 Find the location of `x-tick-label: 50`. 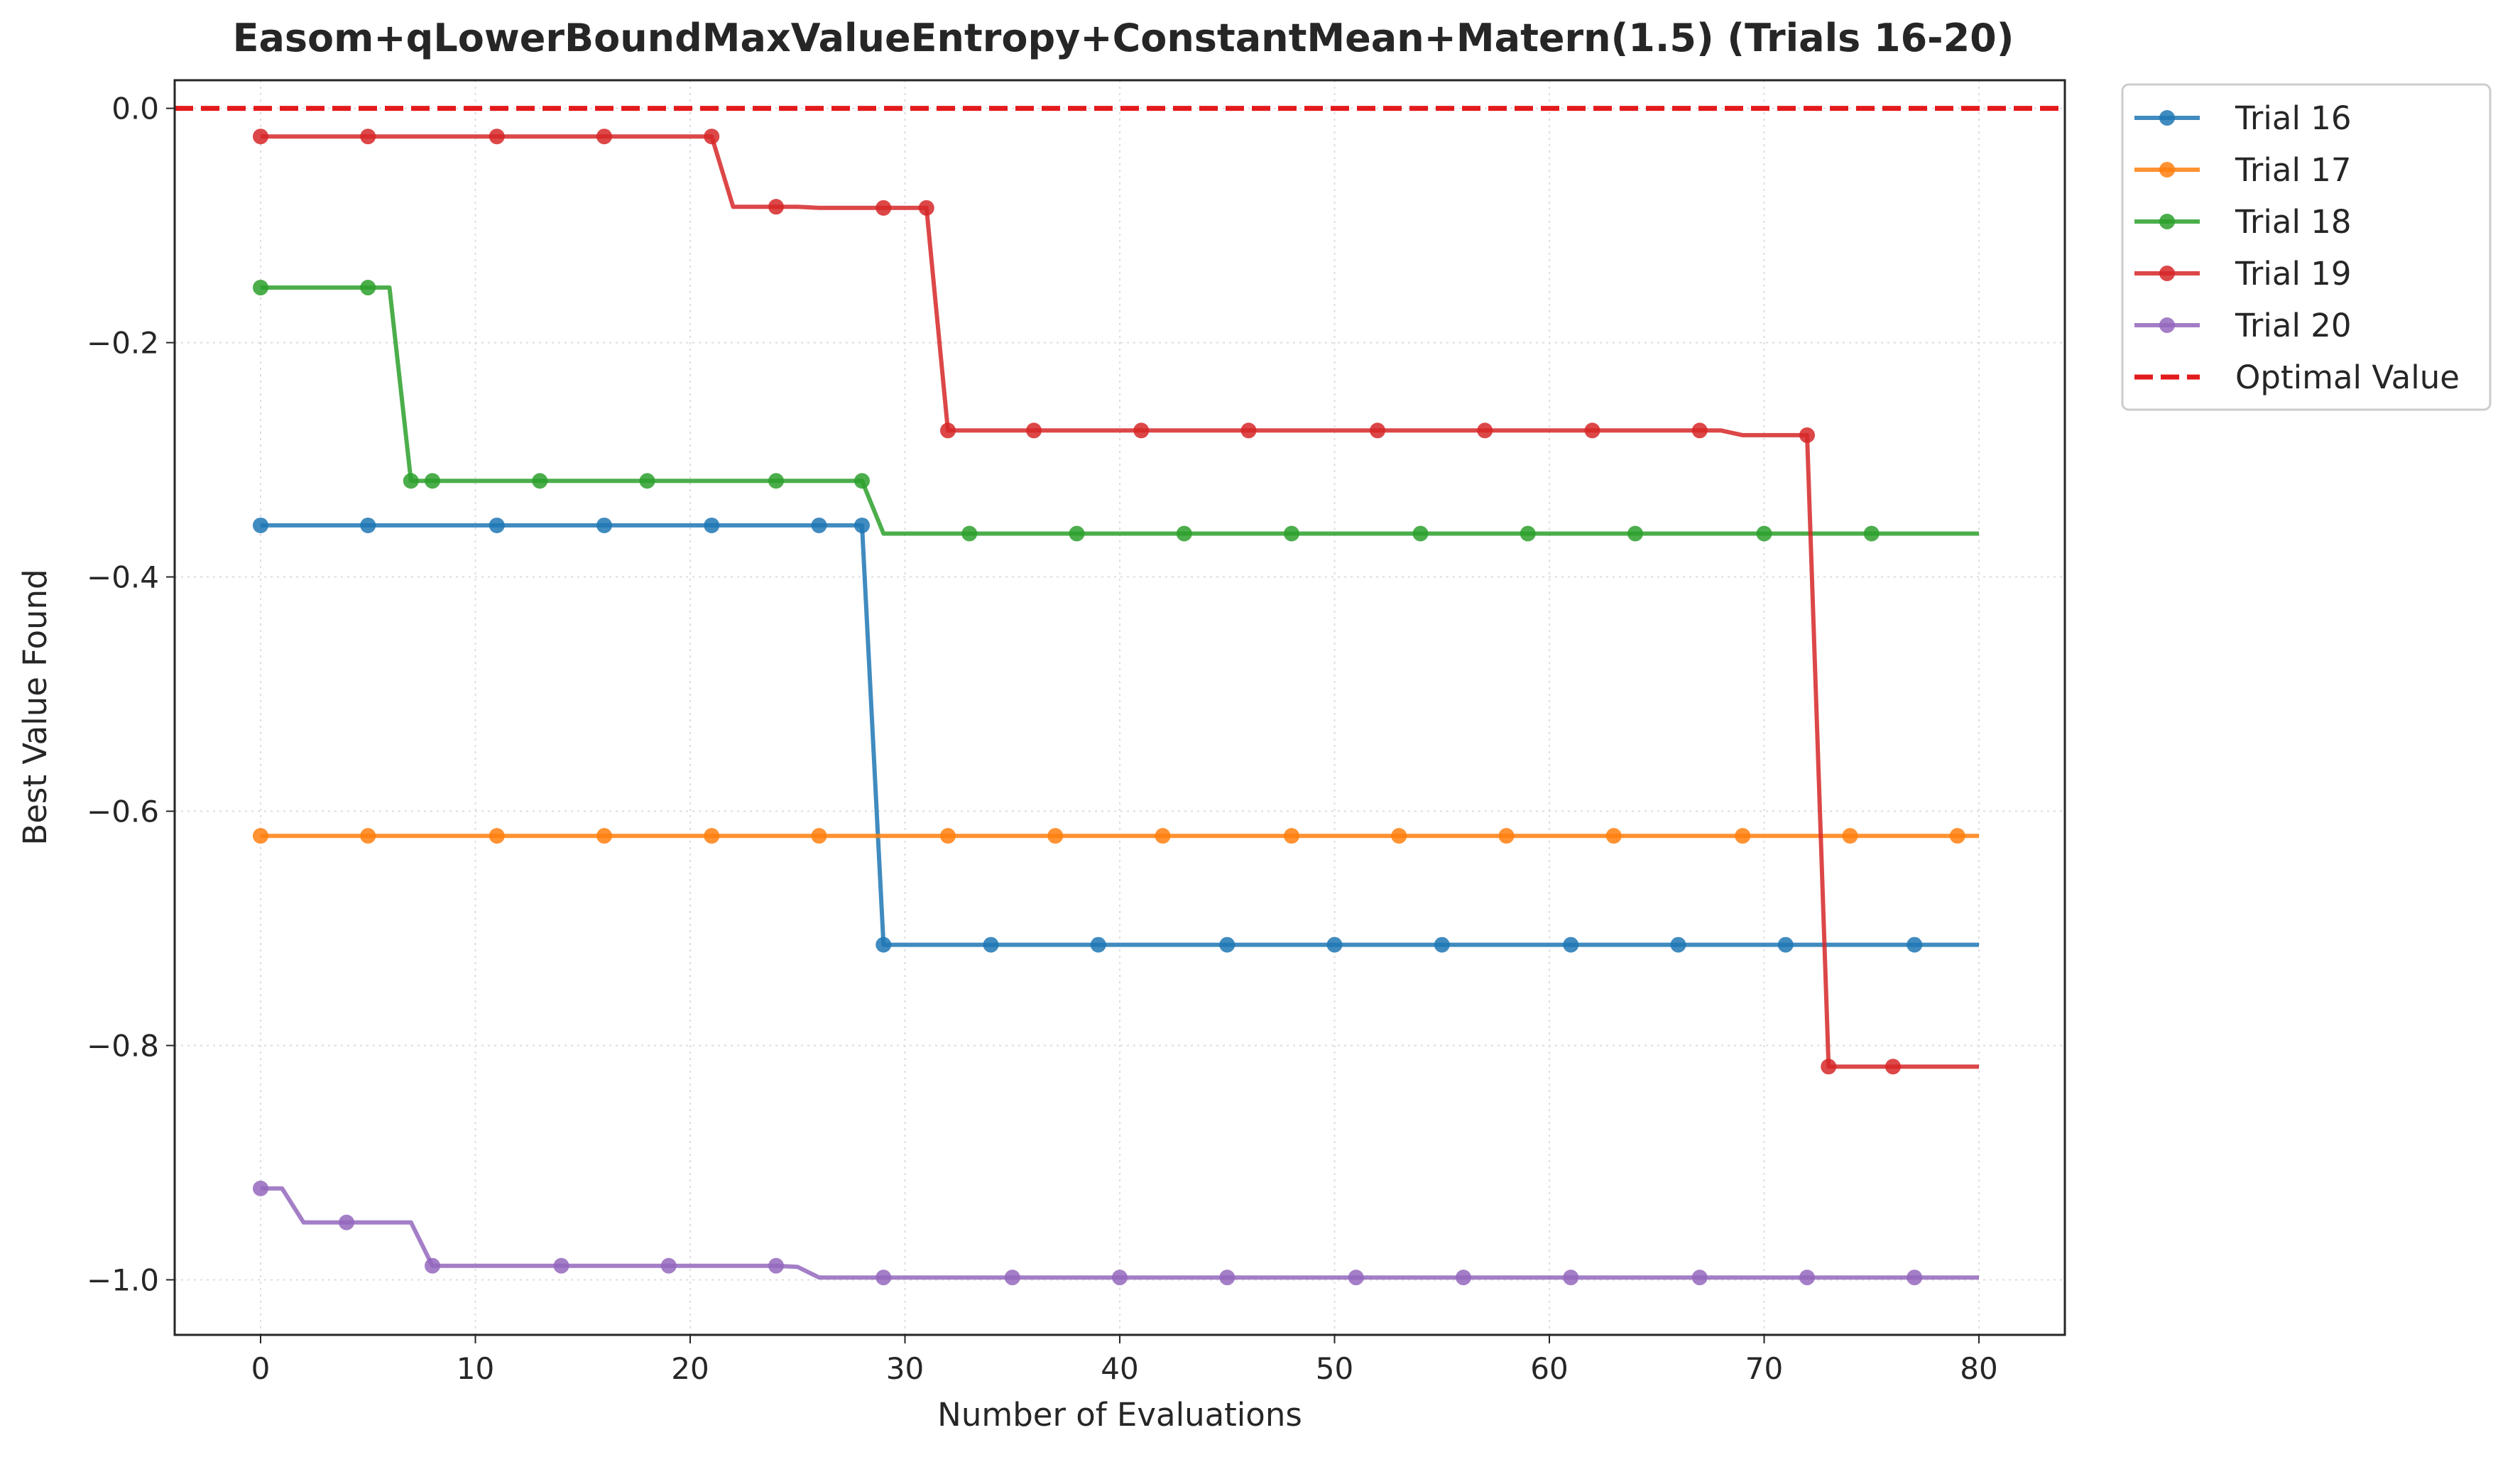

x-tick-label: 50 is located at coordinates (1334, 1368).